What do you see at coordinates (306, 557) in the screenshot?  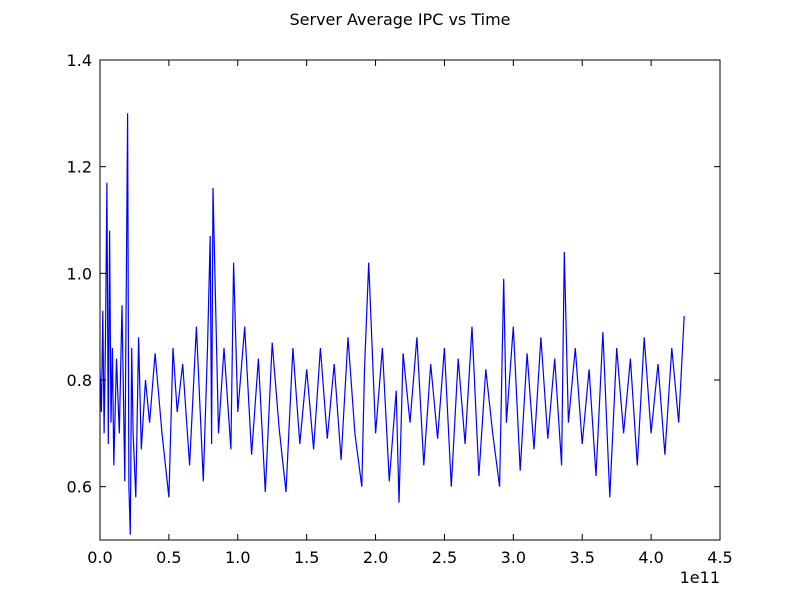 I see `x-tick-label: 1.5` at bounding box center [306, 557].